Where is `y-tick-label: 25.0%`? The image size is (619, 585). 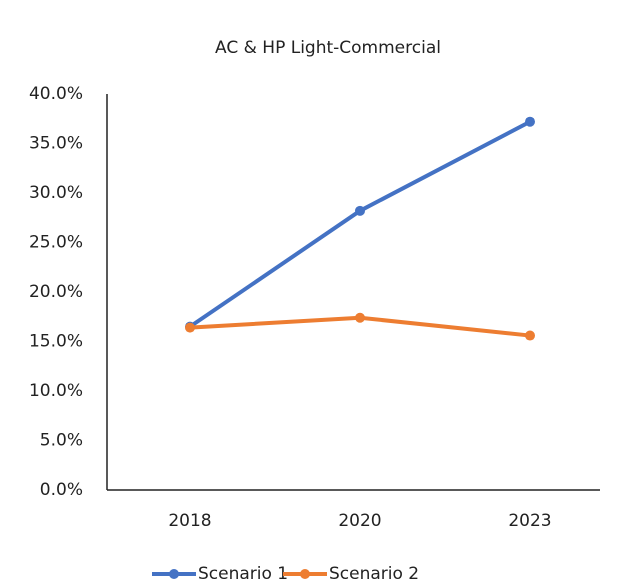
y-tick-label: 25.0% is located at coordinates (56, 243).